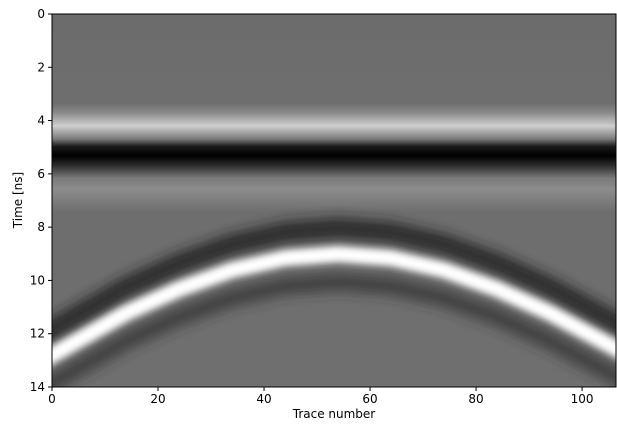 This screenshot has width=617, height=427. What do you see at coordinates (37, 280) in the screenshot?
I see `y-tick-label: 10` at bounding box center [37, 280].